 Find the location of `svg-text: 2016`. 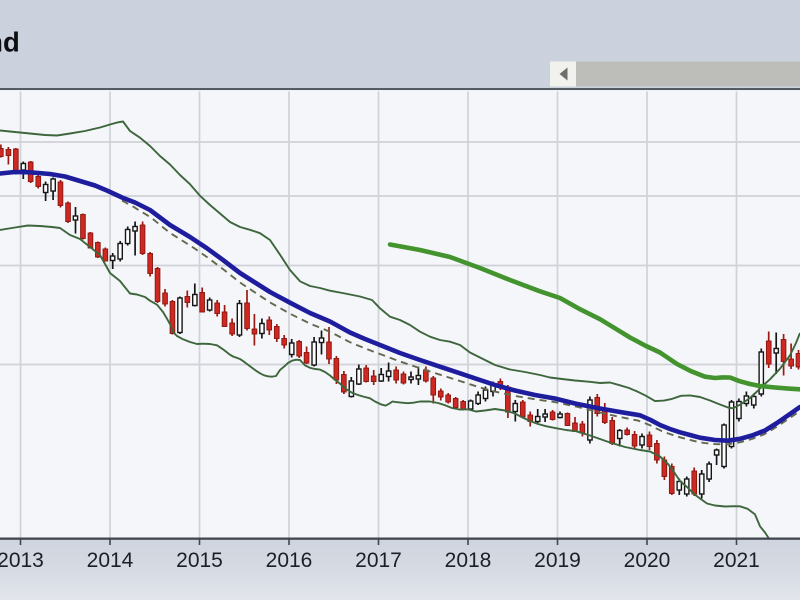

svg-text: 2016 is located at coordinates (289, 560).